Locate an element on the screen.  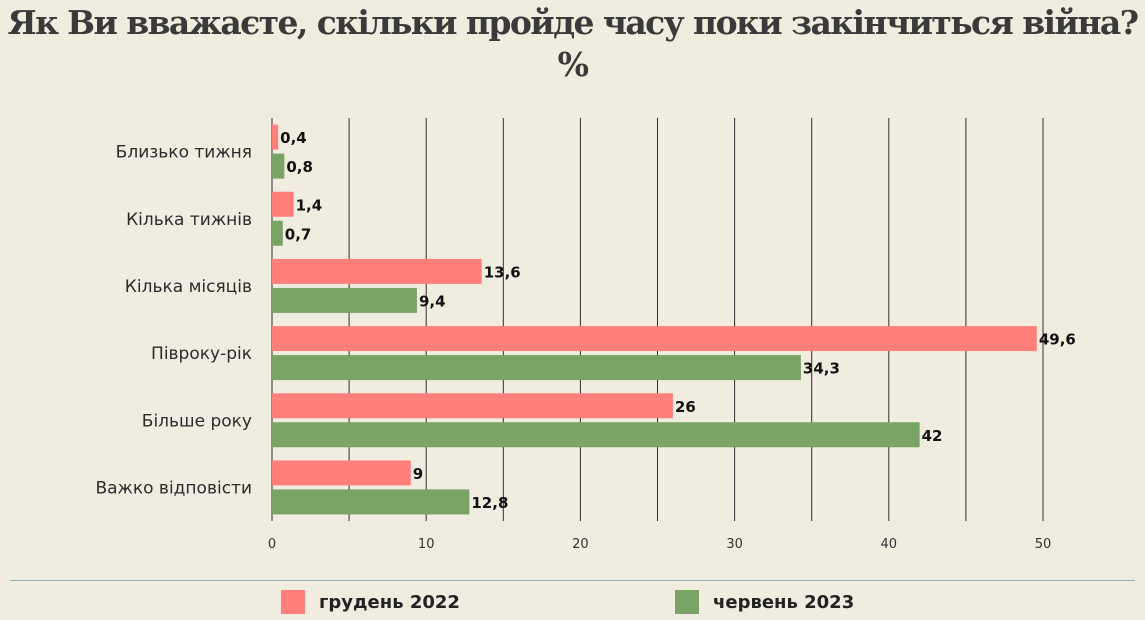
legend-swatch-jun-2023 is located at coordinates (687, 602).